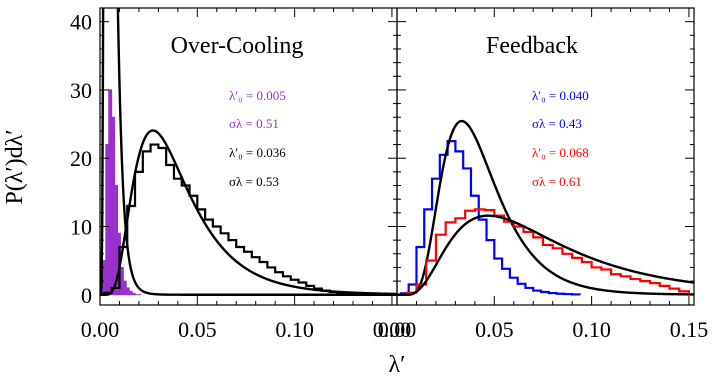  I want to click on y-tick-label: 0, so click(86, 295).